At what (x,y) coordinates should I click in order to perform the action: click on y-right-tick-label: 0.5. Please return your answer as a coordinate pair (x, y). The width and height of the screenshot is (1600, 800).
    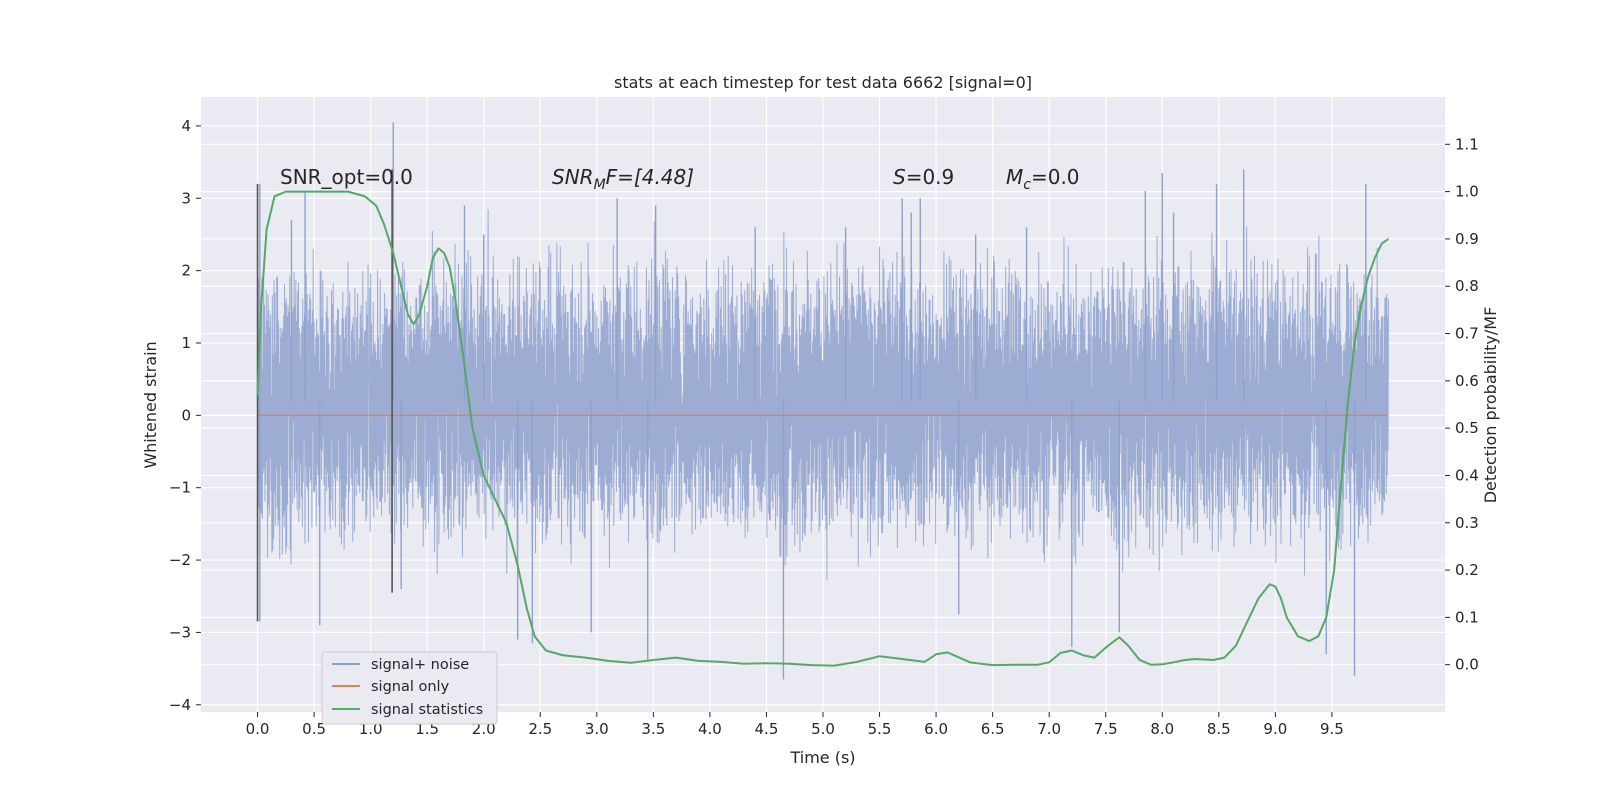
    Looking at the image, I should click on (1467, 428).